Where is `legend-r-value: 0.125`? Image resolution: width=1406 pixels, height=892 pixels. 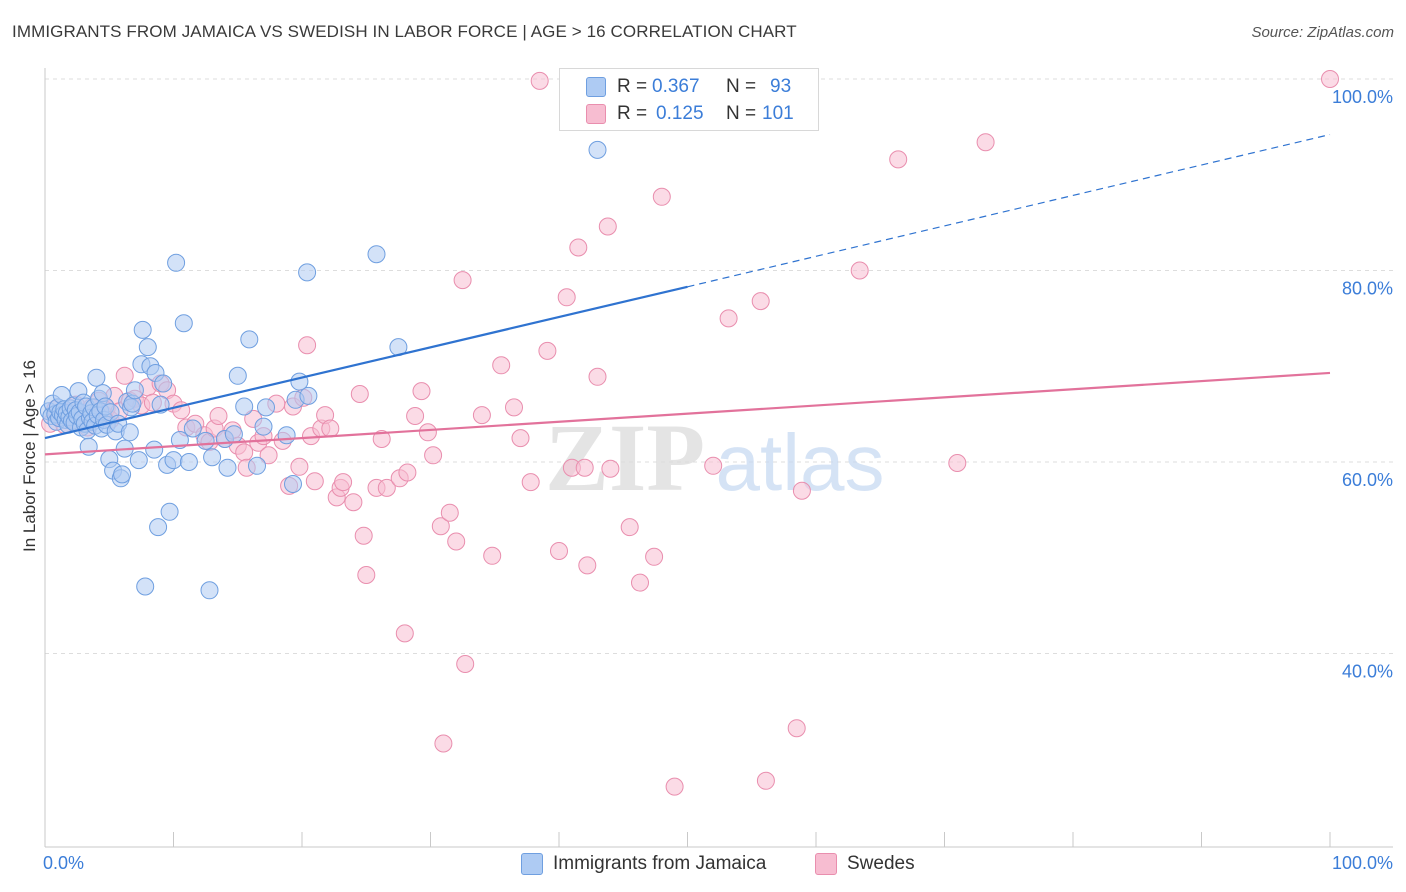 legend-r-value: 0.125 is located at coordinates (680, 113).